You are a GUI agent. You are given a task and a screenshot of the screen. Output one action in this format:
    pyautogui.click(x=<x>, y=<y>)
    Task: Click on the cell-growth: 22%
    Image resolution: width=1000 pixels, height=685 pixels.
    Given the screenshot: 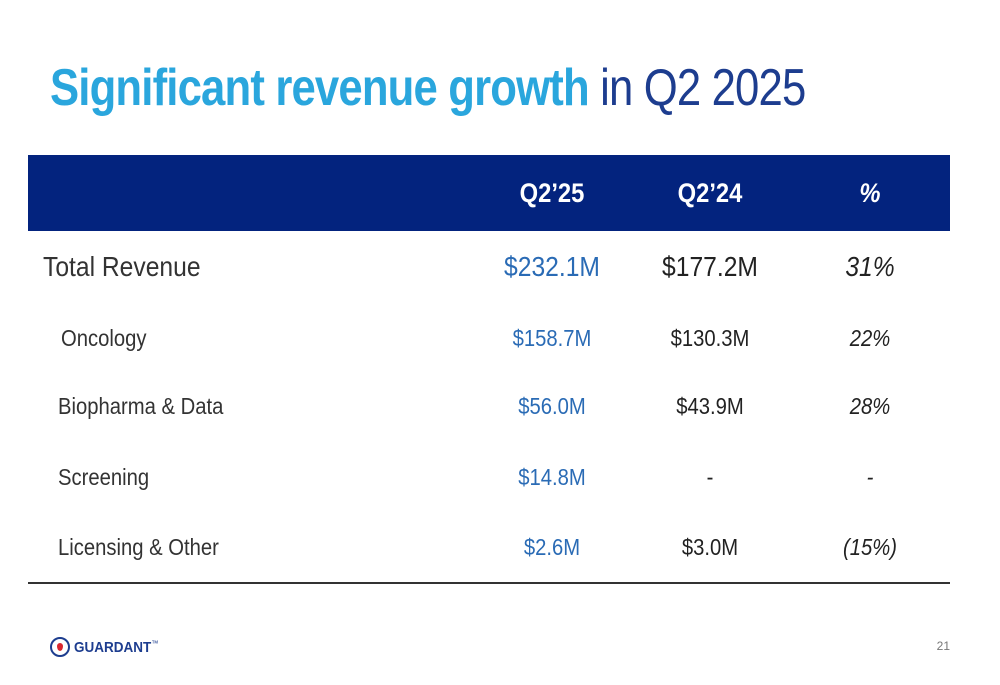 What is the action you would take?
    pyautogui.click(x=870, y=338)
    